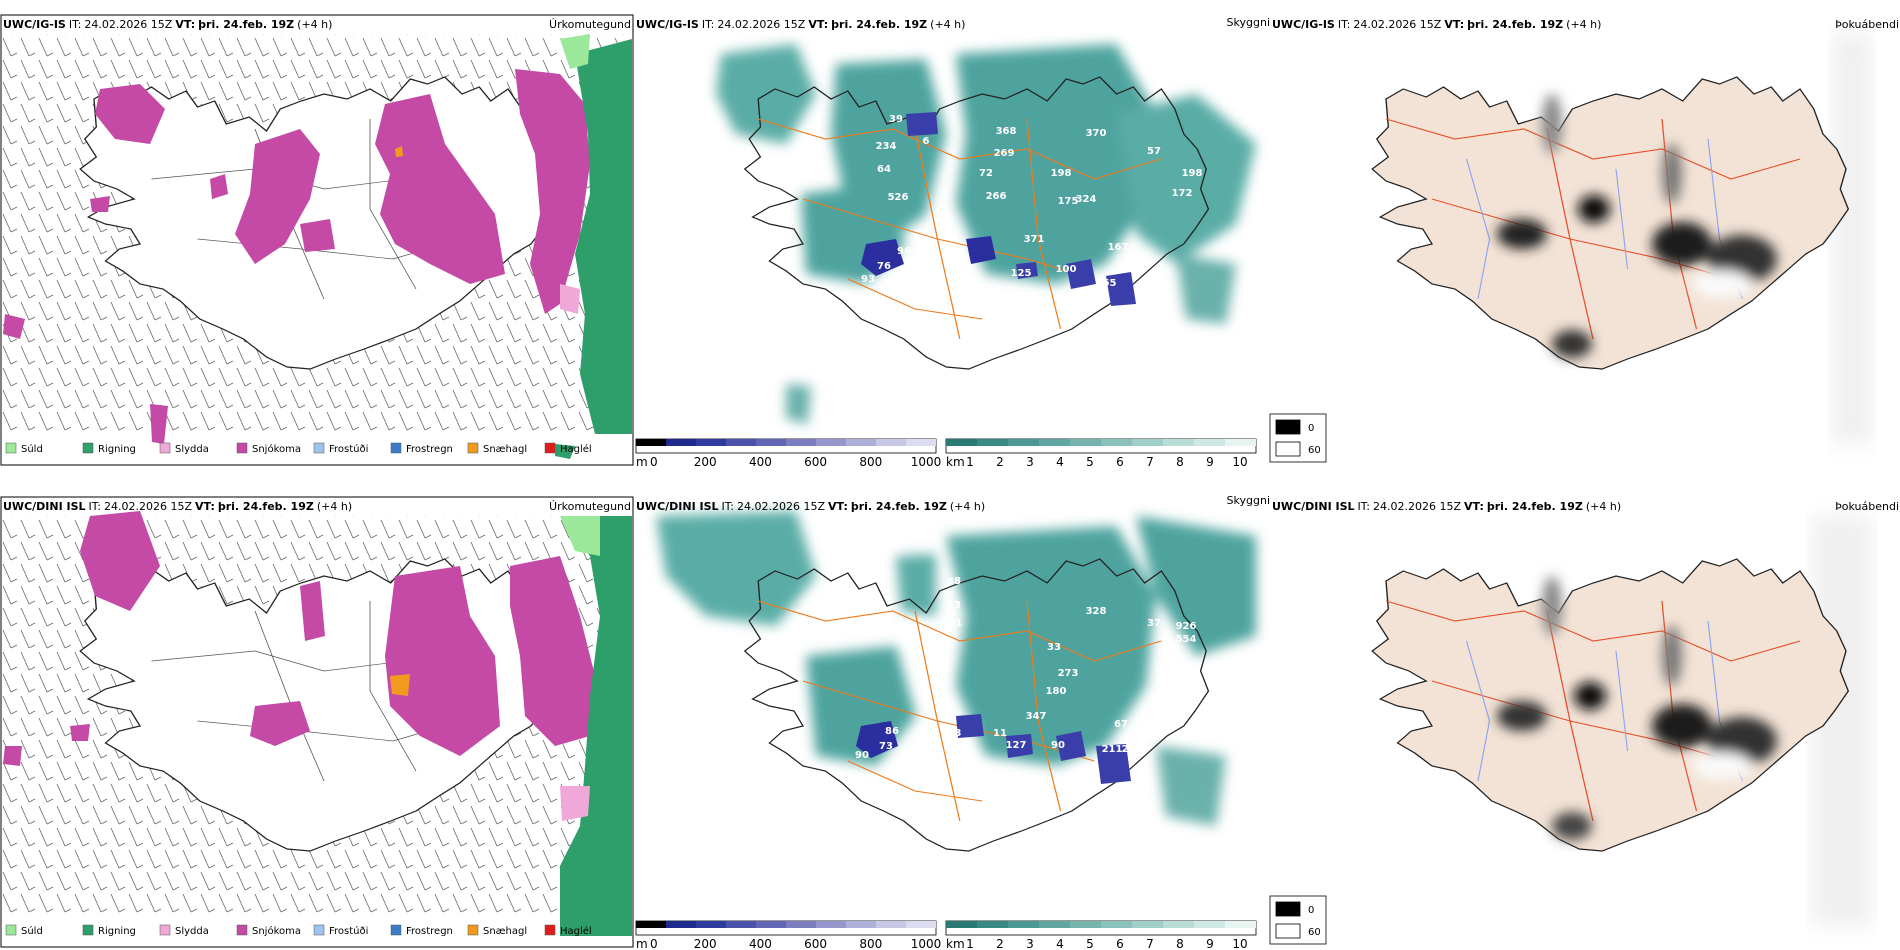 The width and height of the screenshot is (1900, 950). Describe the element at coordinates (1154, 151) in the screenshot. I see `visibility-label: 57` at that location.